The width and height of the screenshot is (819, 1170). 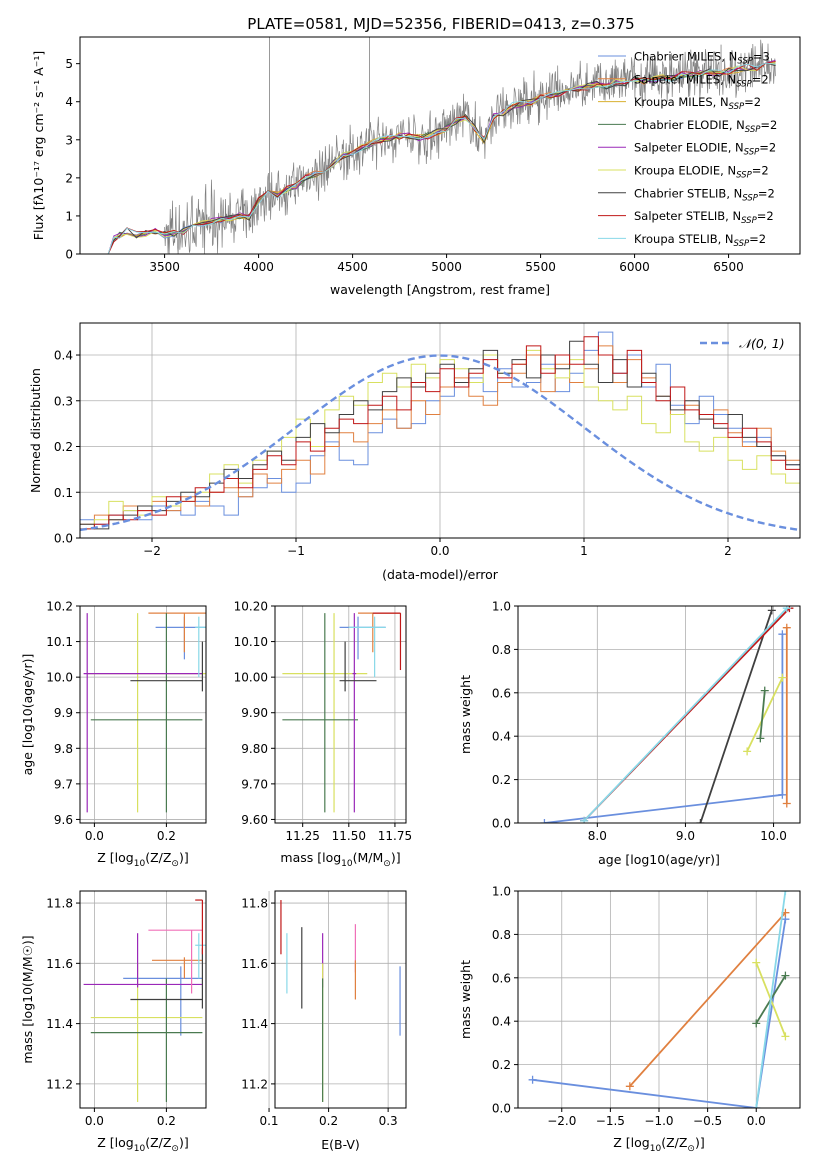 I want to click on y-tick-label: 0.8, so click(x=501, y=935).